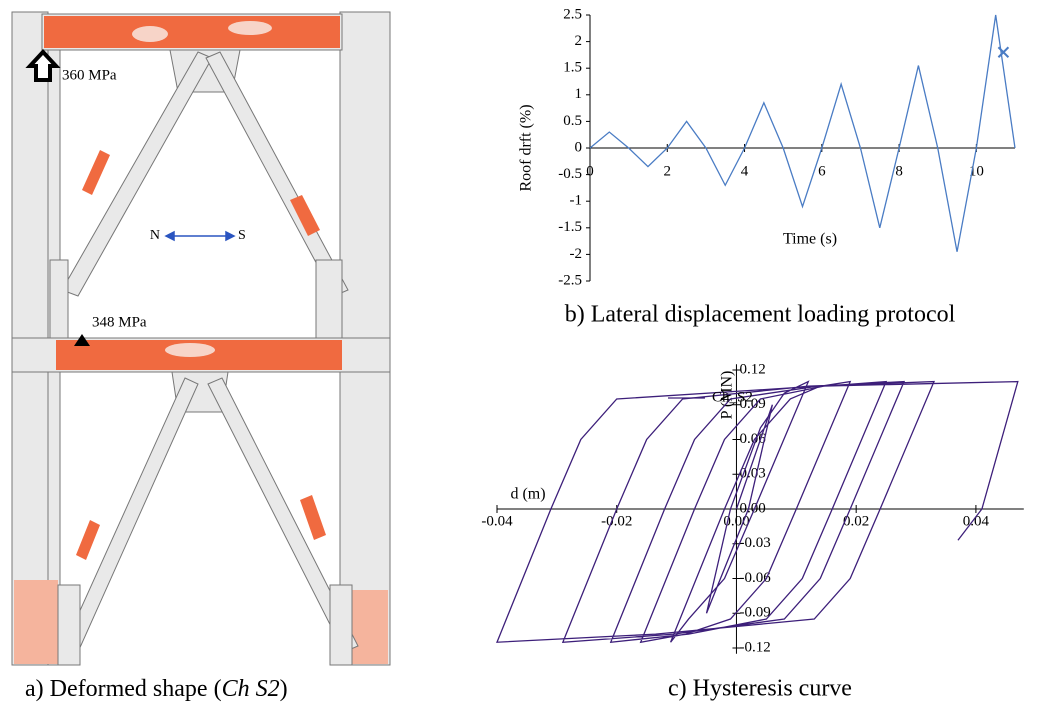 Image resolution: width=1056 pixels, height=709 pixels. What do you see at coordinates (754, 647) in the screenshot?
I see `y-tick-label: -0.12` at bounding box center [754, 647].